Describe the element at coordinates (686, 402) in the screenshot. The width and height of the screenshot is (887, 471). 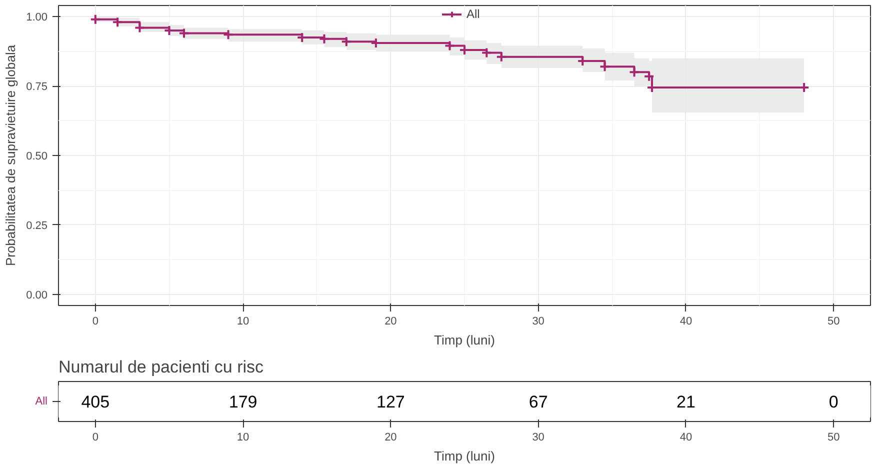
I see `data-label: 21` at that location.